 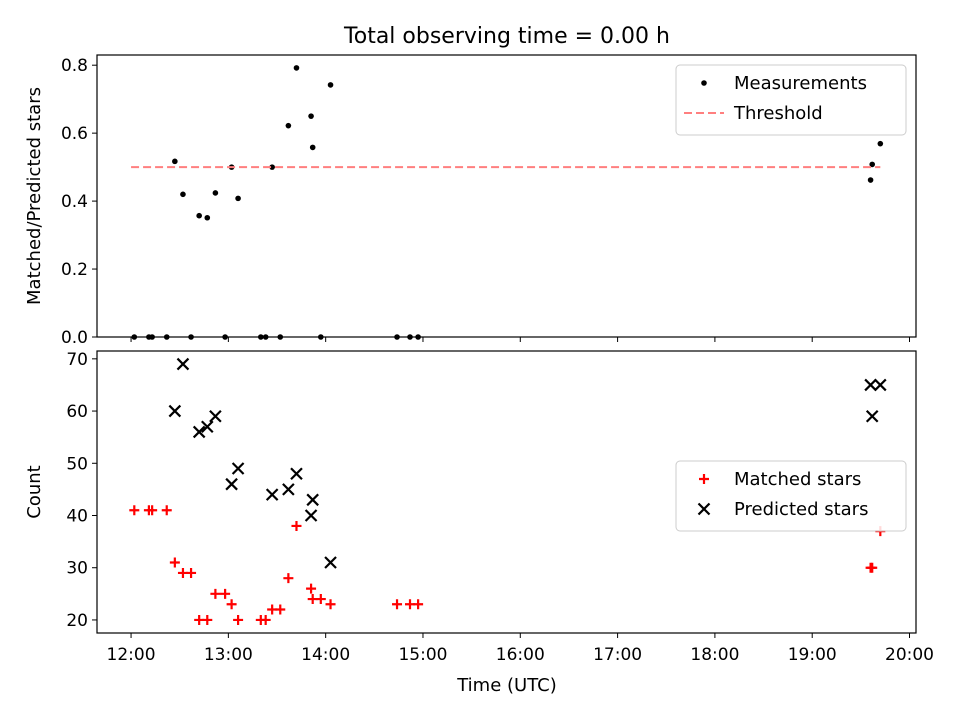 What do you see at coordinates (77, 517) in the screenshot?
I see `bottom-y-tick-label: 40` at bounding box center [77, 517].